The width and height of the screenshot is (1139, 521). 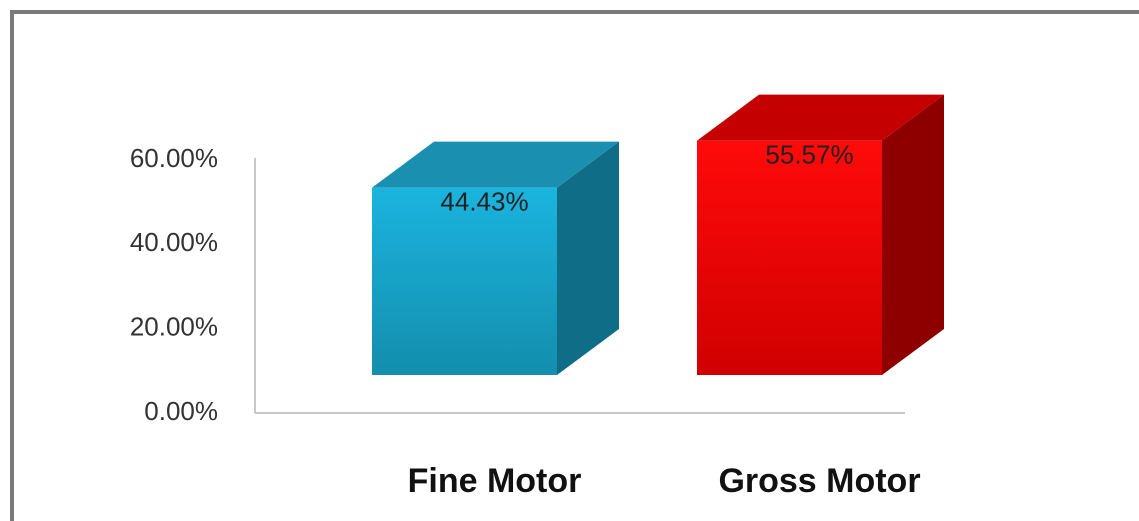 I want to click on y-tick-label: 60.00%, so click(x=174, y=158).